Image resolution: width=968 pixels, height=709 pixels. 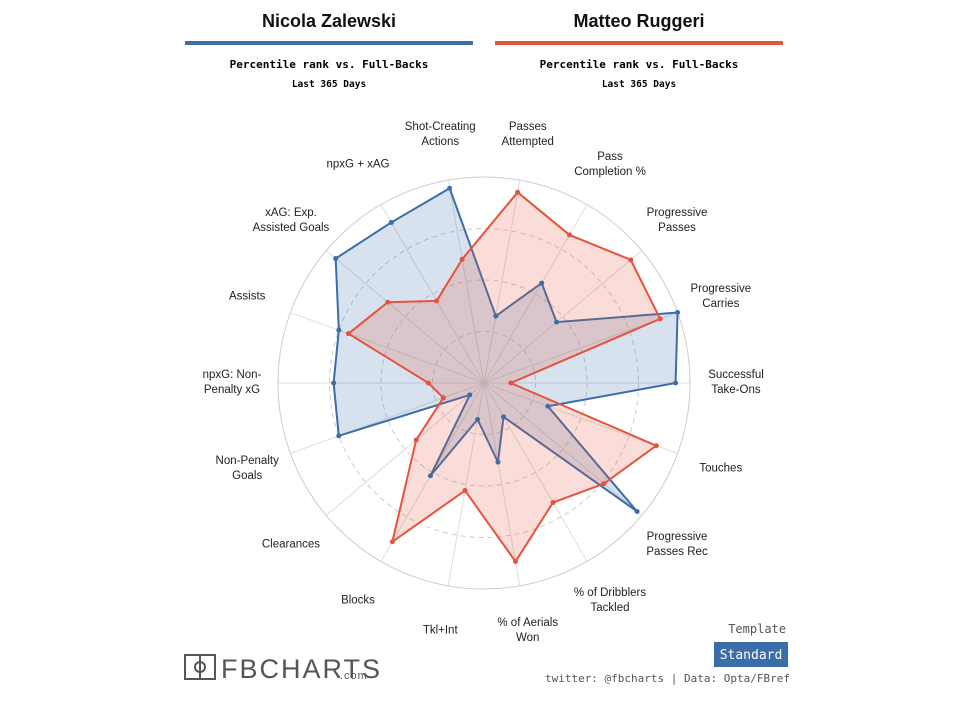 I want to click on axis-label: Pass Completion %, so click(x=610, y=164).